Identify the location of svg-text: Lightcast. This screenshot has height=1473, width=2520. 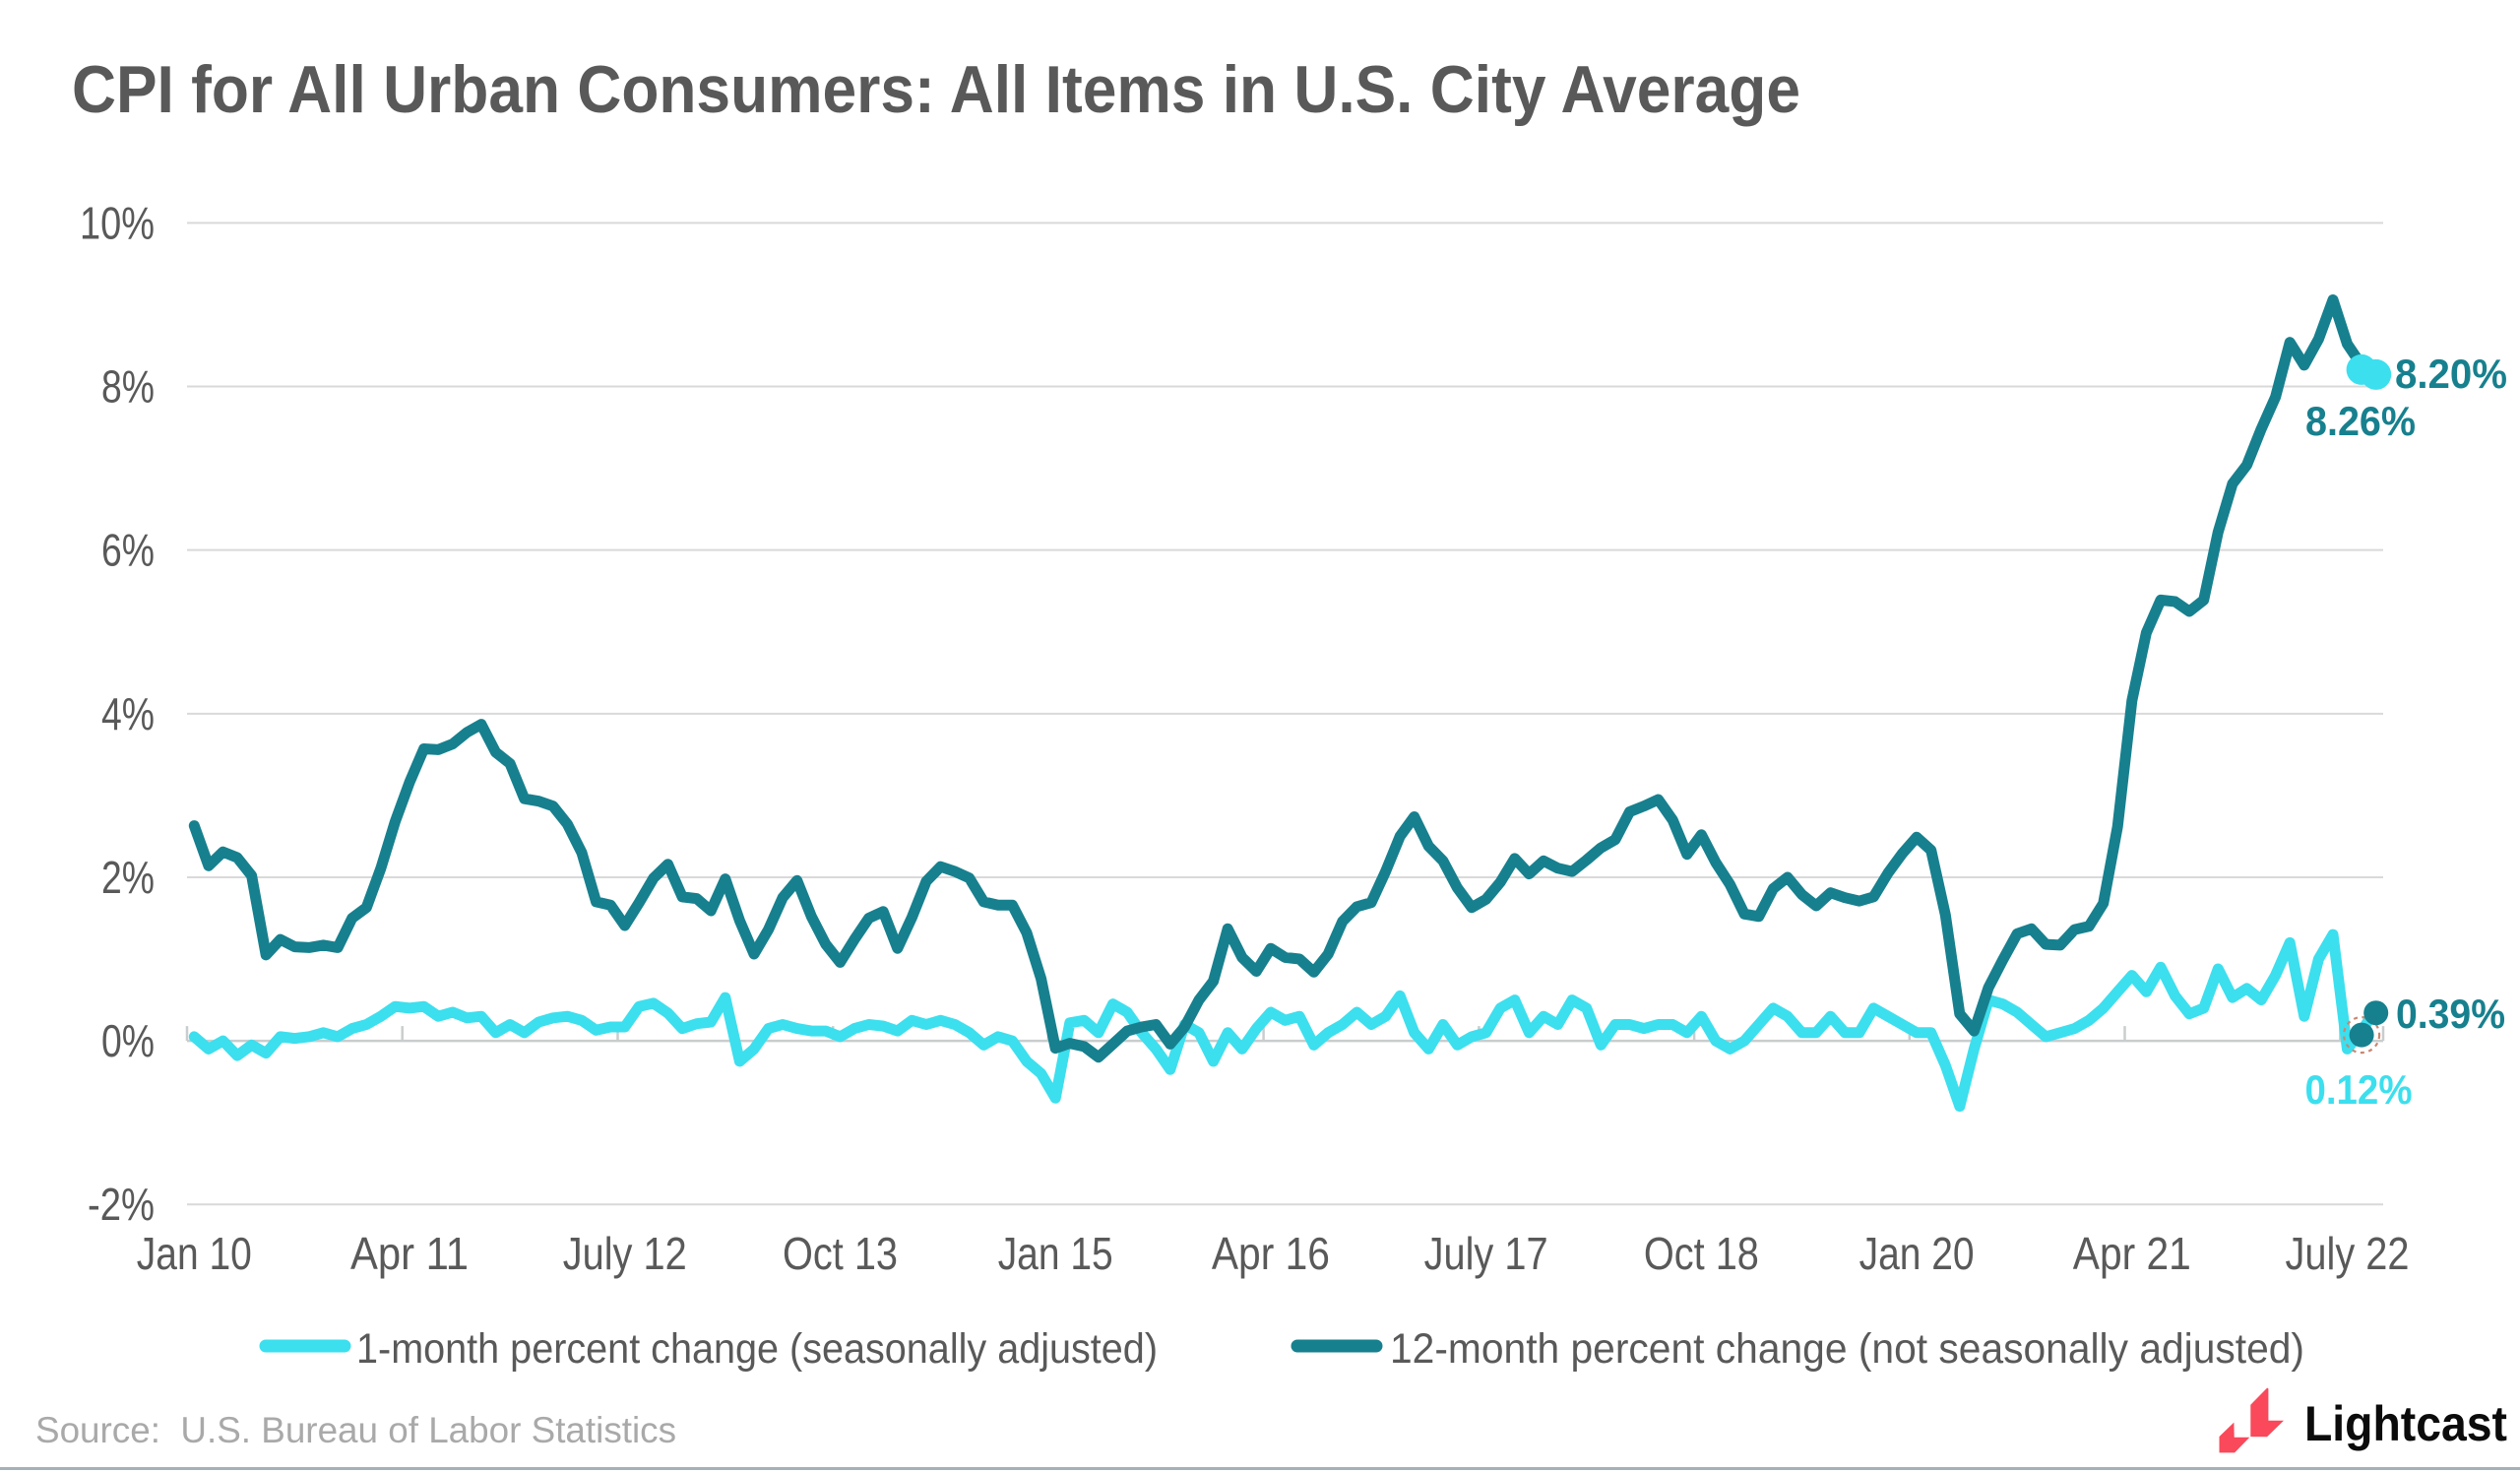
(2405, 1423).